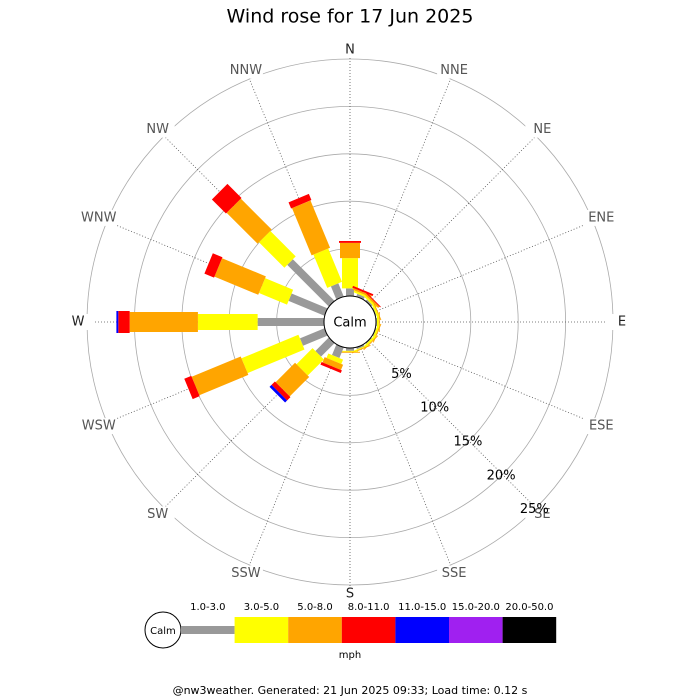 The width and height of the screenshot is (700, 700). What do you see at coordinates (434, 408) in the screenshot?
I see `ring-label: 10%` at bounding box center [434, 408].